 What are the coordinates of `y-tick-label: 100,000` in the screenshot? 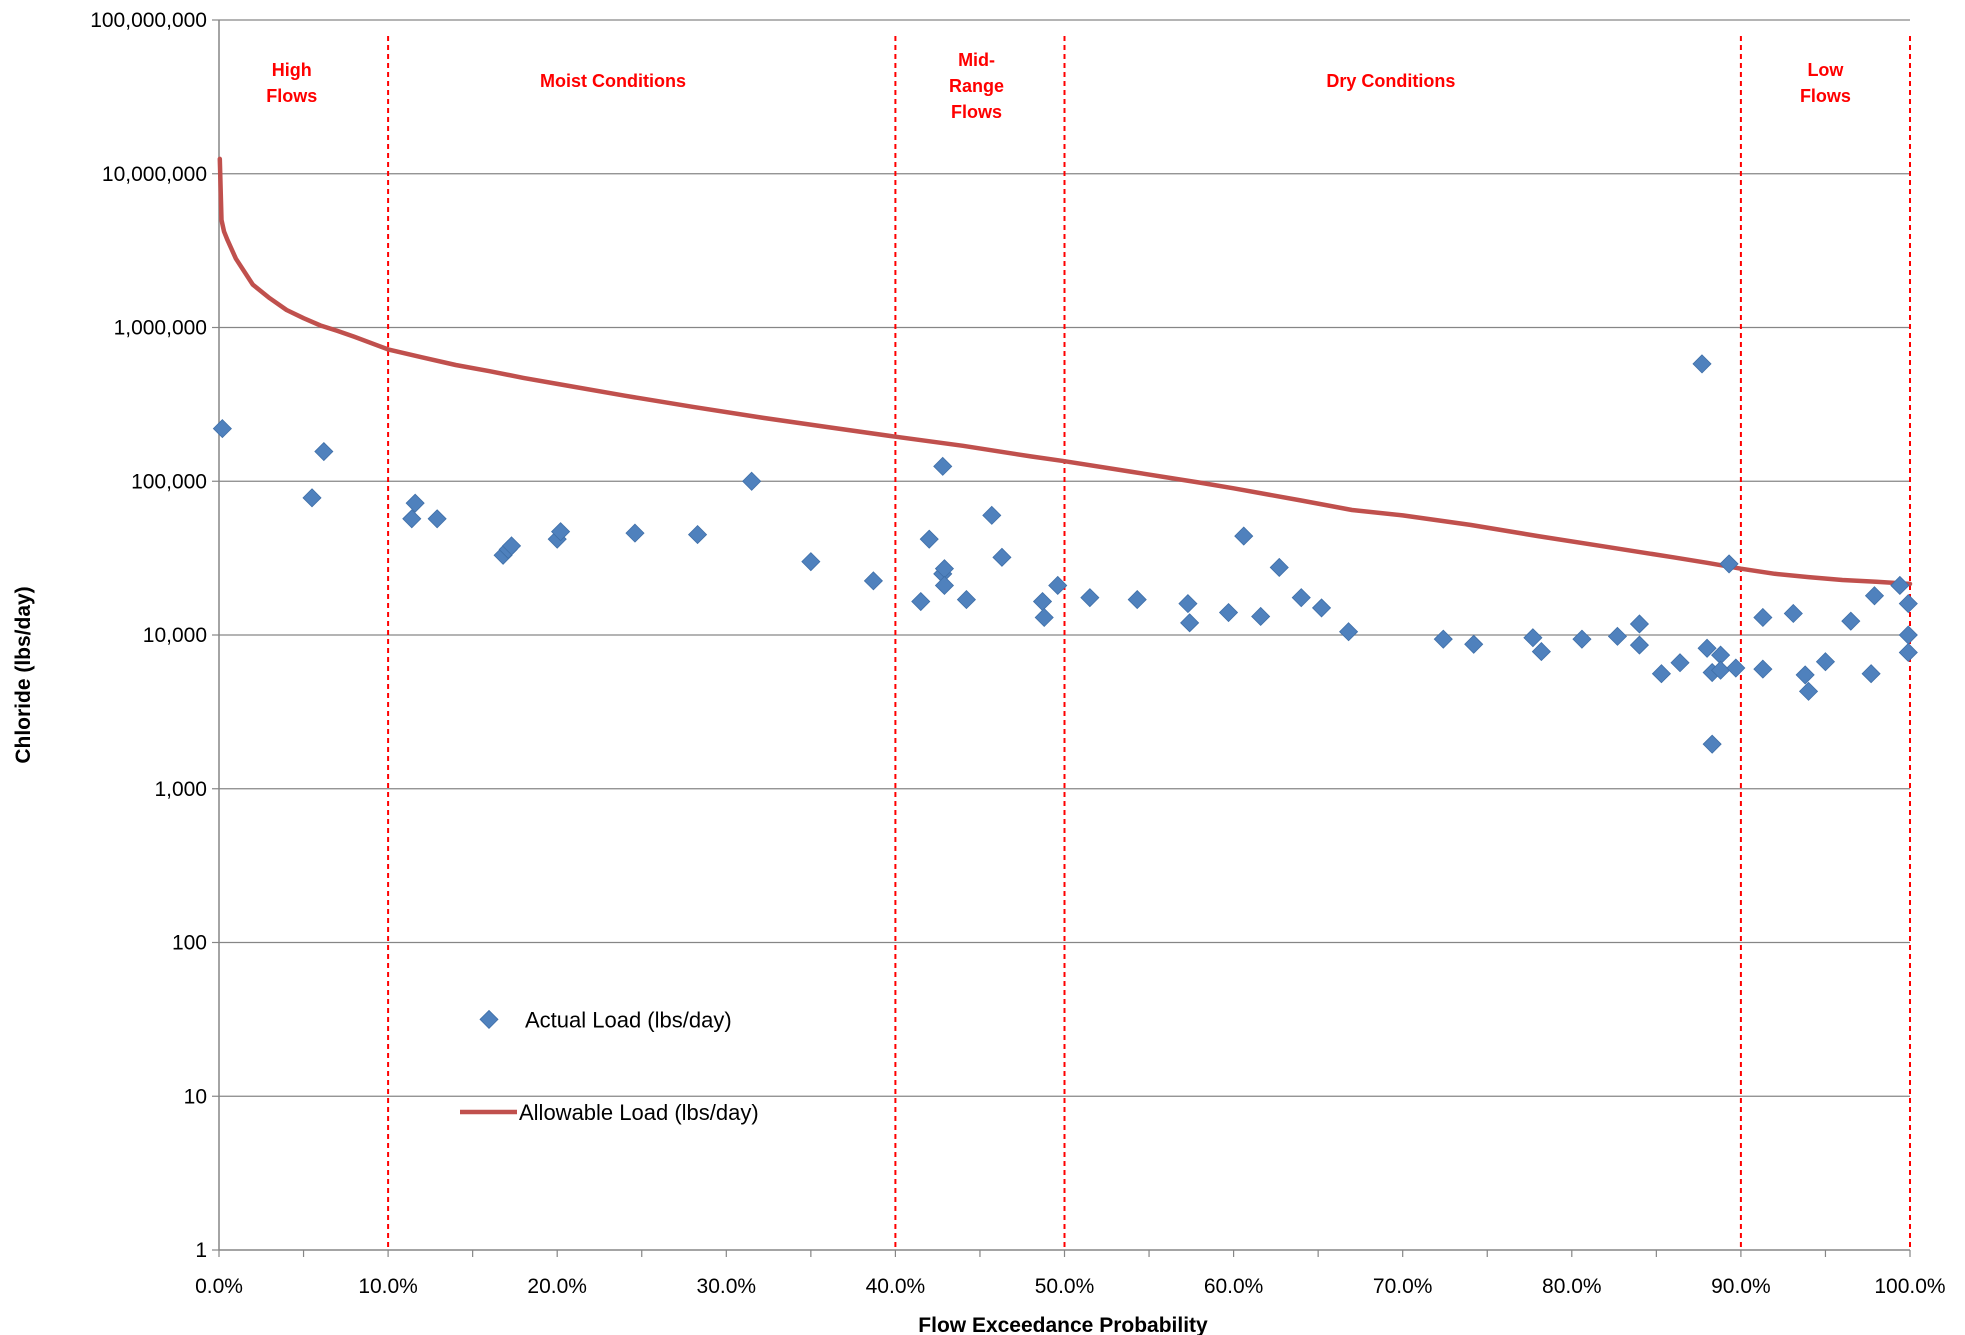 It's located at (169, 481).